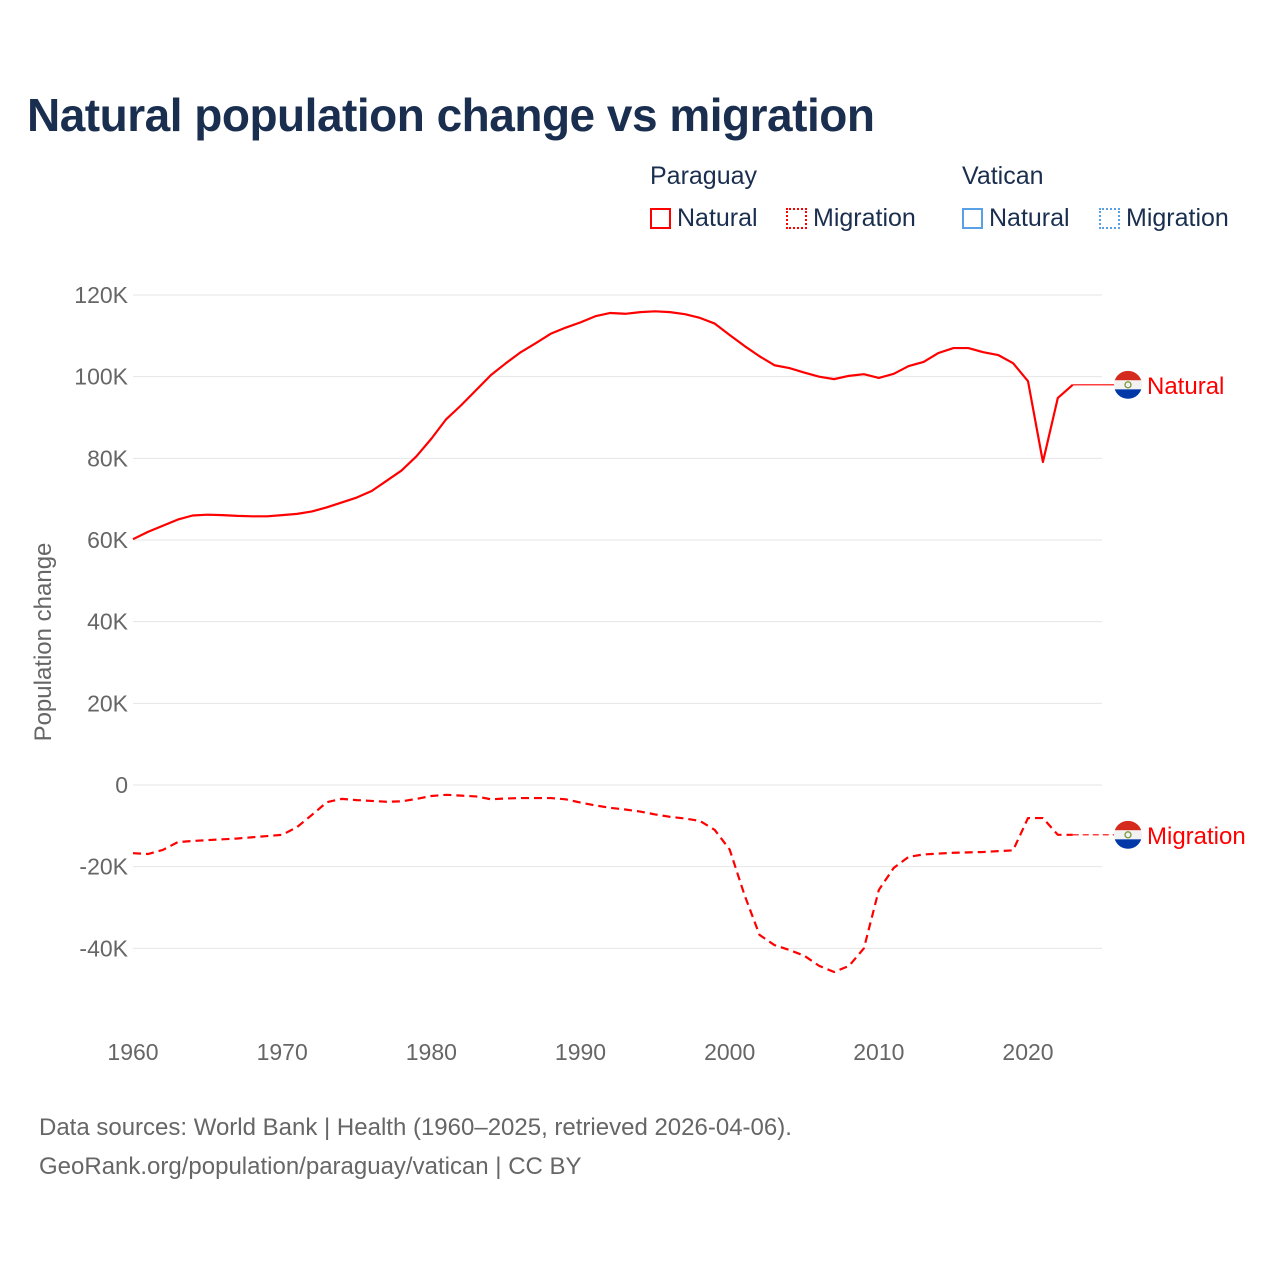 The width and height of the screenshot is (1280, 1280). I want to click on legend-group-paraguay: Paraguay, so click(704, 176).